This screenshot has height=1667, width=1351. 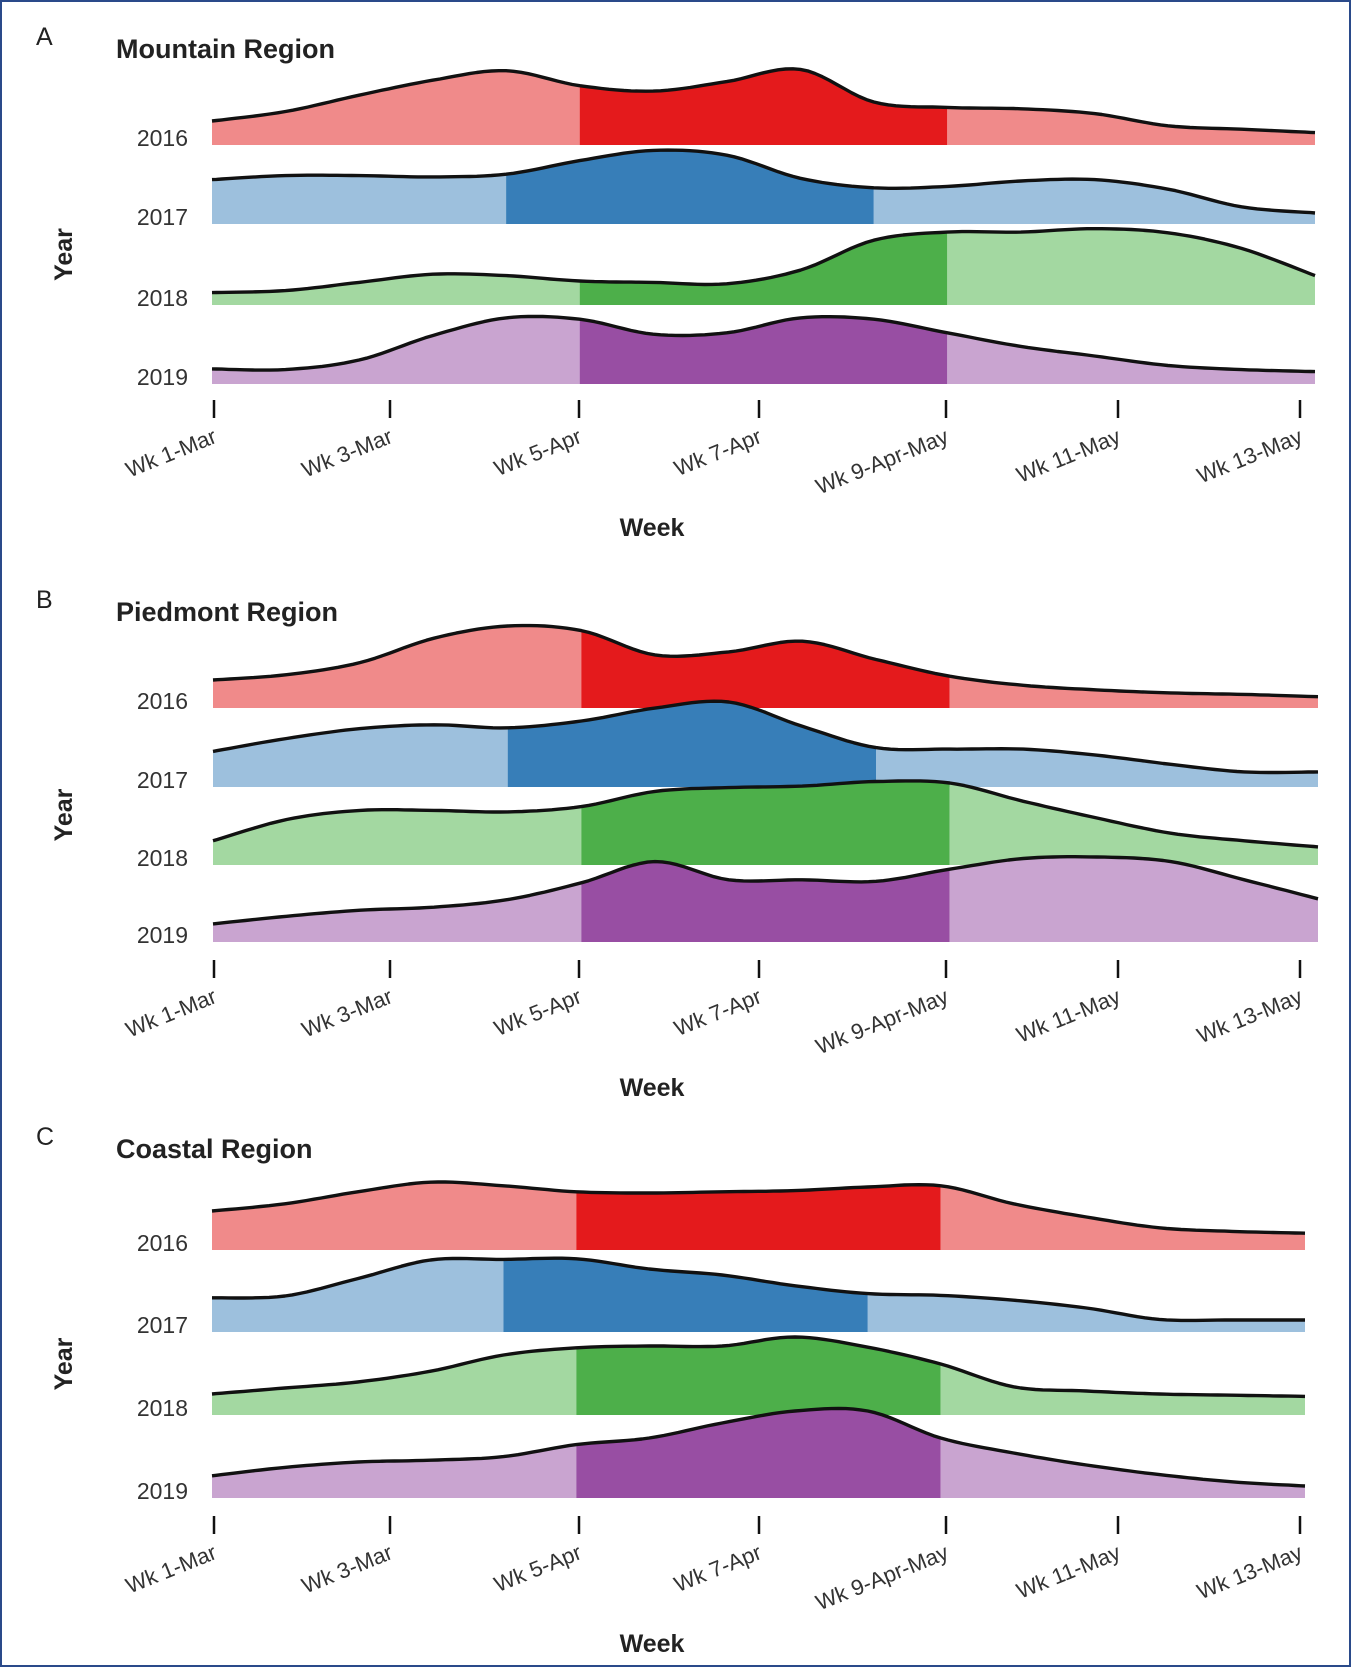 What do you see at coordinates (45, 1137) in the screenshot?
I see `panel-letter: C` at bounding box center [45, 1137].